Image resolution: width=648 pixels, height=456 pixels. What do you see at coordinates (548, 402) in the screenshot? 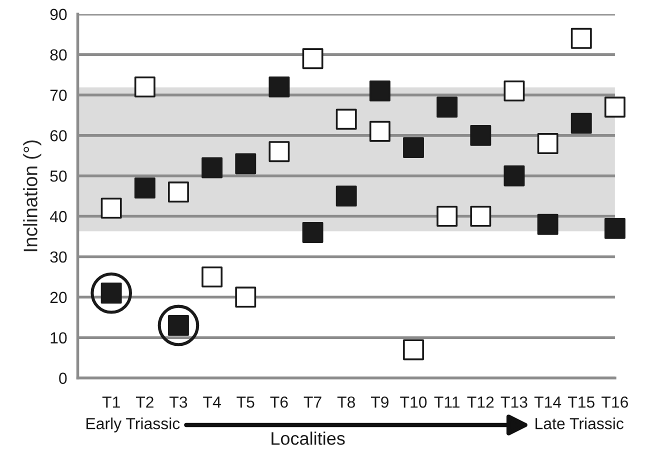
I see `x-tick-label: T14` at bounding box center [548, 402].